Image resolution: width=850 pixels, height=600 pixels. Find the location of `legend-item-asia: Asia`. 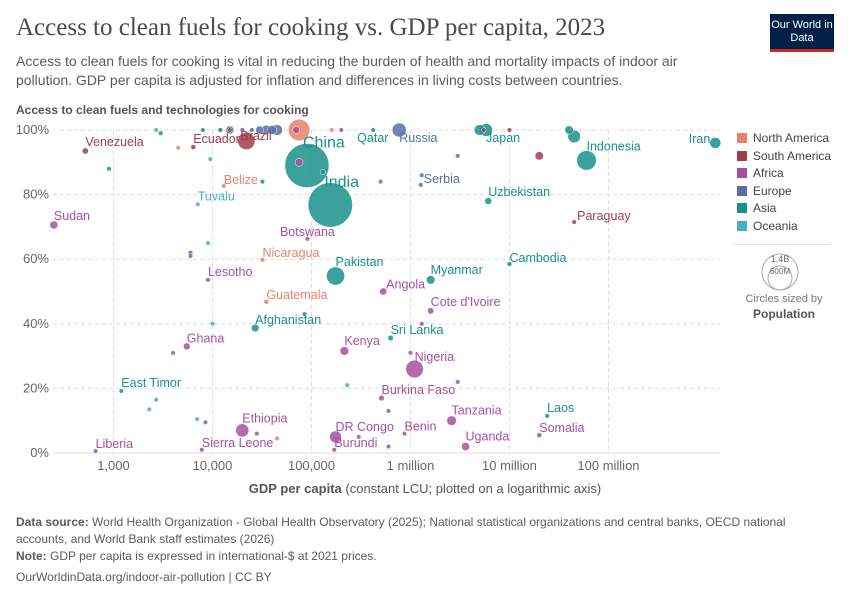

legend-item-asia: Asia is located at coordinates (756, 208).